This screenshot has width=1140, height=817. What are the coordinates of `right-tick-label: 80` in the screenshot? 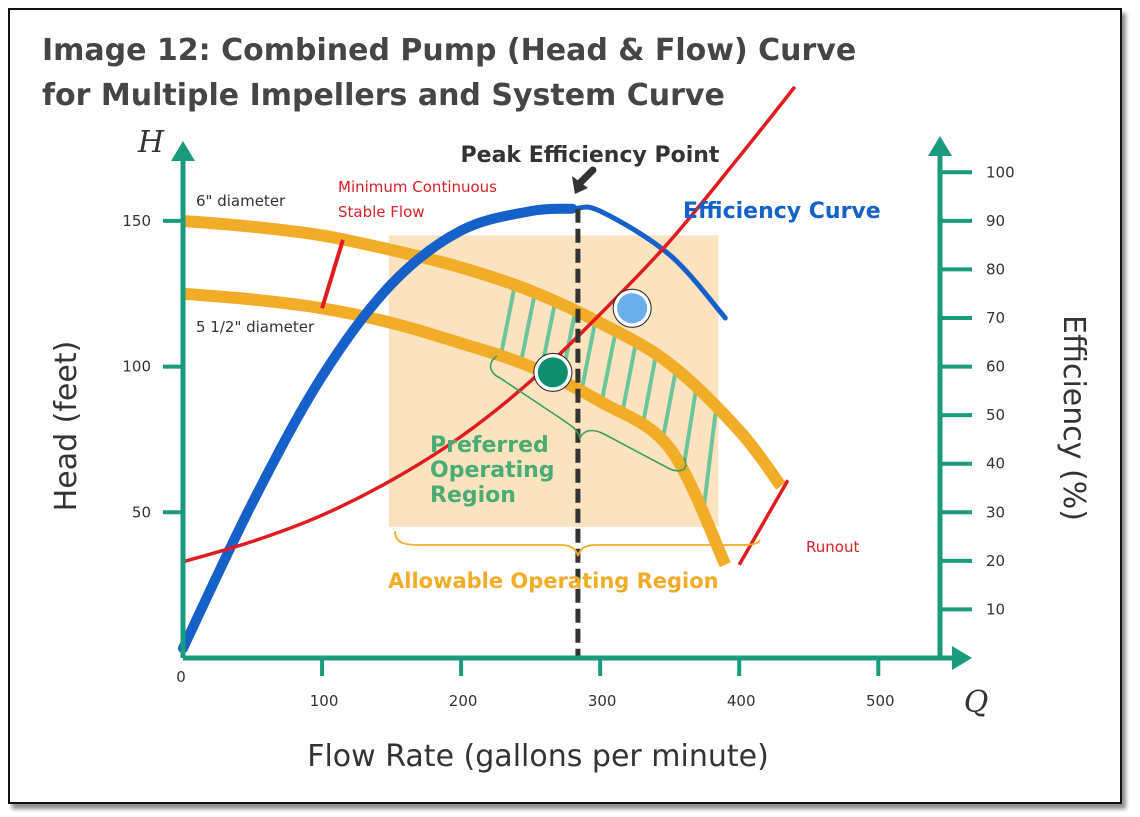 It's located at (995, 269).